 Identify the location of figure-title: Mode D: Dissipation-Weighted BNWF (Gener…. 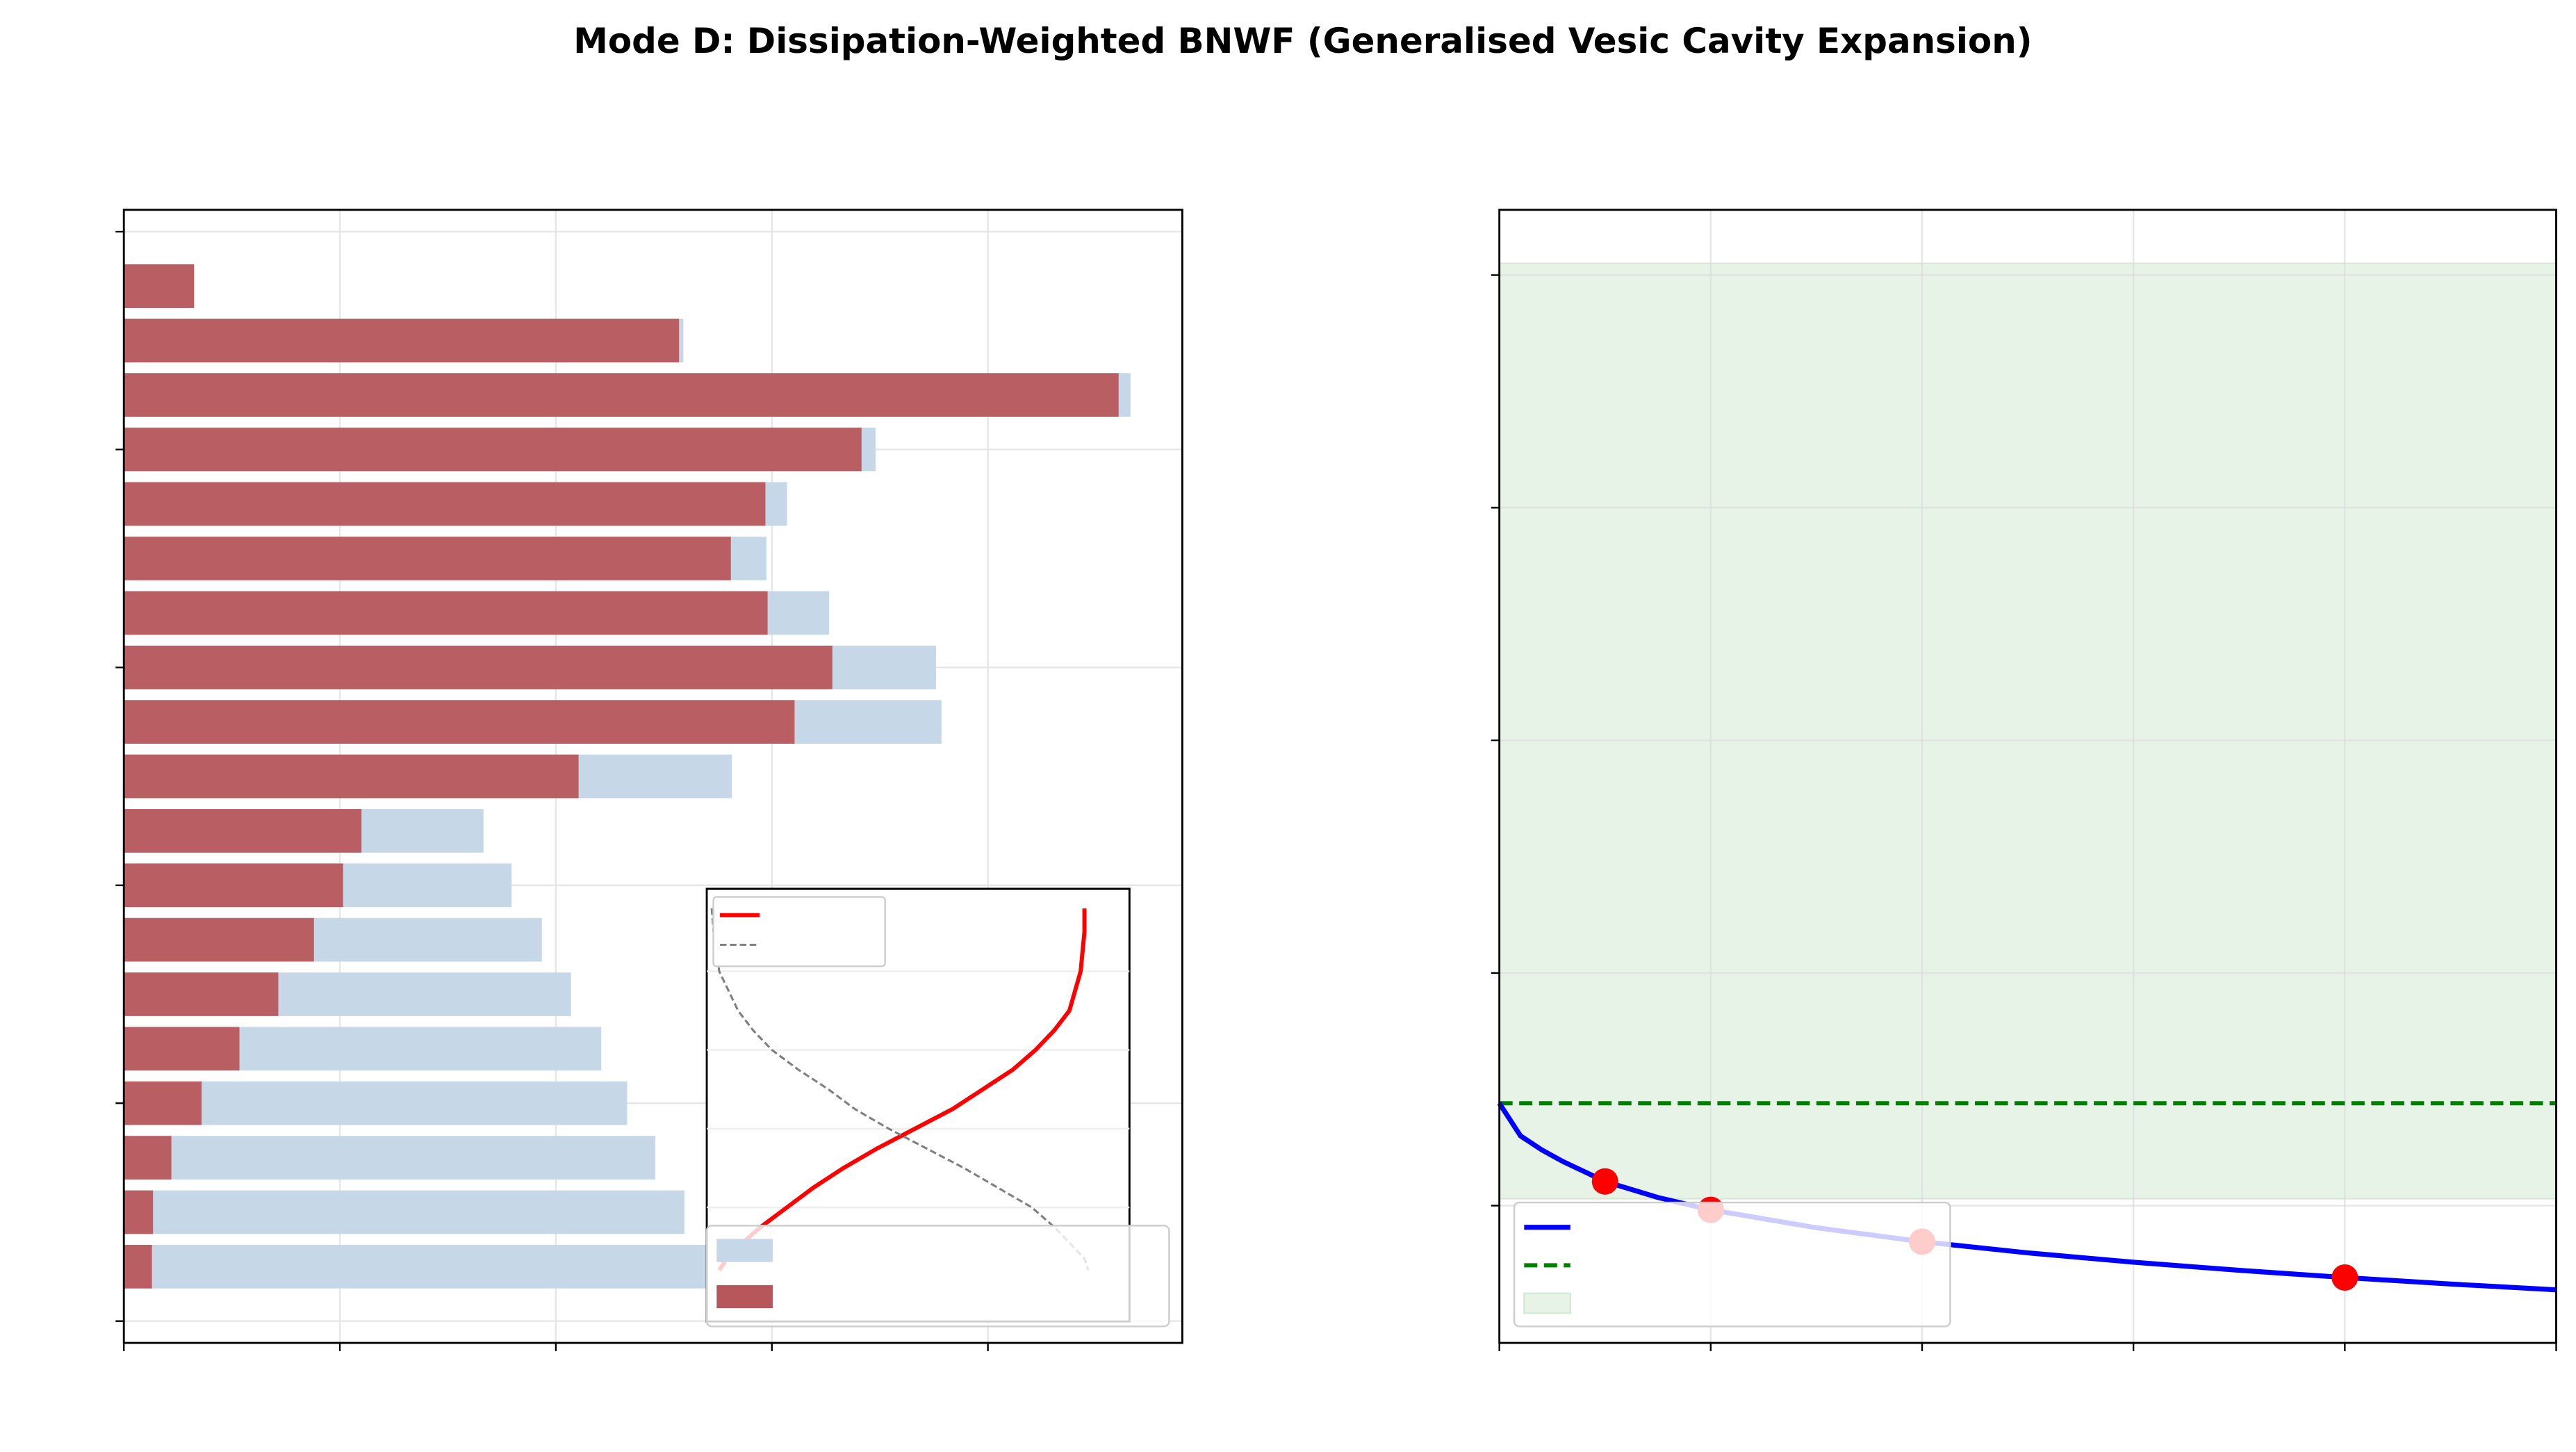
(1302, 41).